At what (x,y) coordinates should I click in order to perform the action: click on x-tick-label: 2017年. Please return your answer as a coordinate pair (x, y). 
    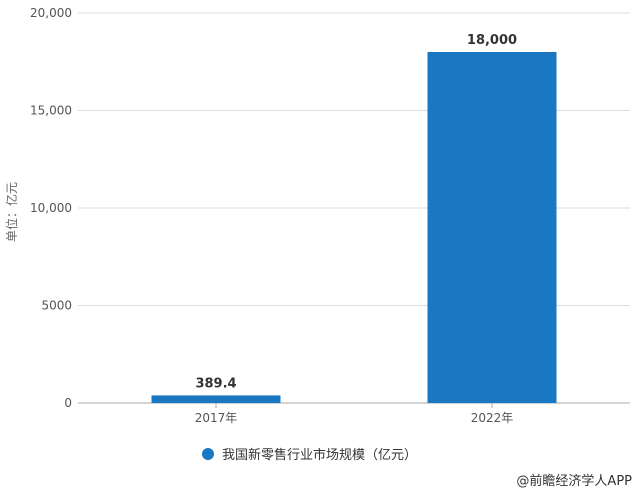
    Looking at the image, I should click on (216, 418).